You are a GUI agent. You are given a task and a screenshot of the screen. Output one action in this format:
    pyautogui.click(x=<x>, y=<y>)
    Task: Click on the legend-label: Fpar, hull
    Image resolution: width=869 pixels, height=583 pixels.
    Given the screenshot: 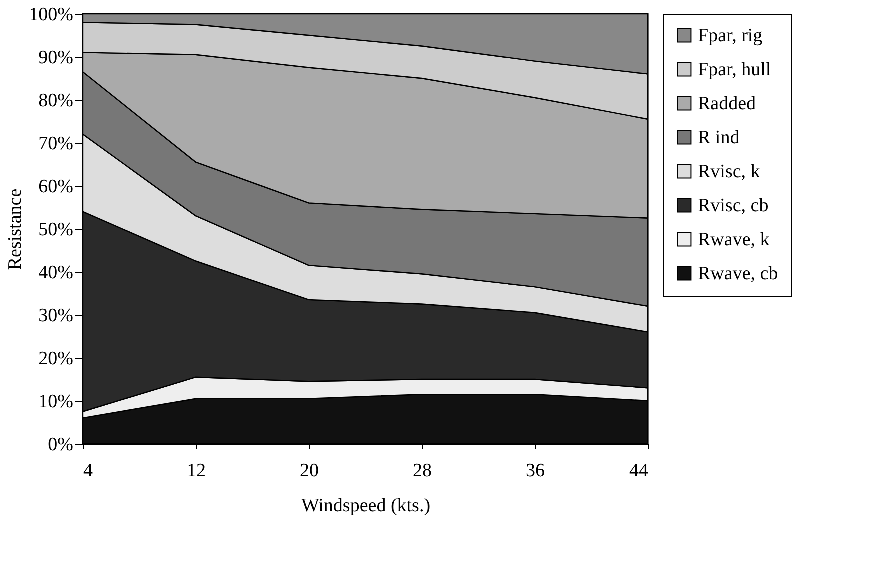 What is the action you would take?
    pyautogui.click(x=735, y=70)
    